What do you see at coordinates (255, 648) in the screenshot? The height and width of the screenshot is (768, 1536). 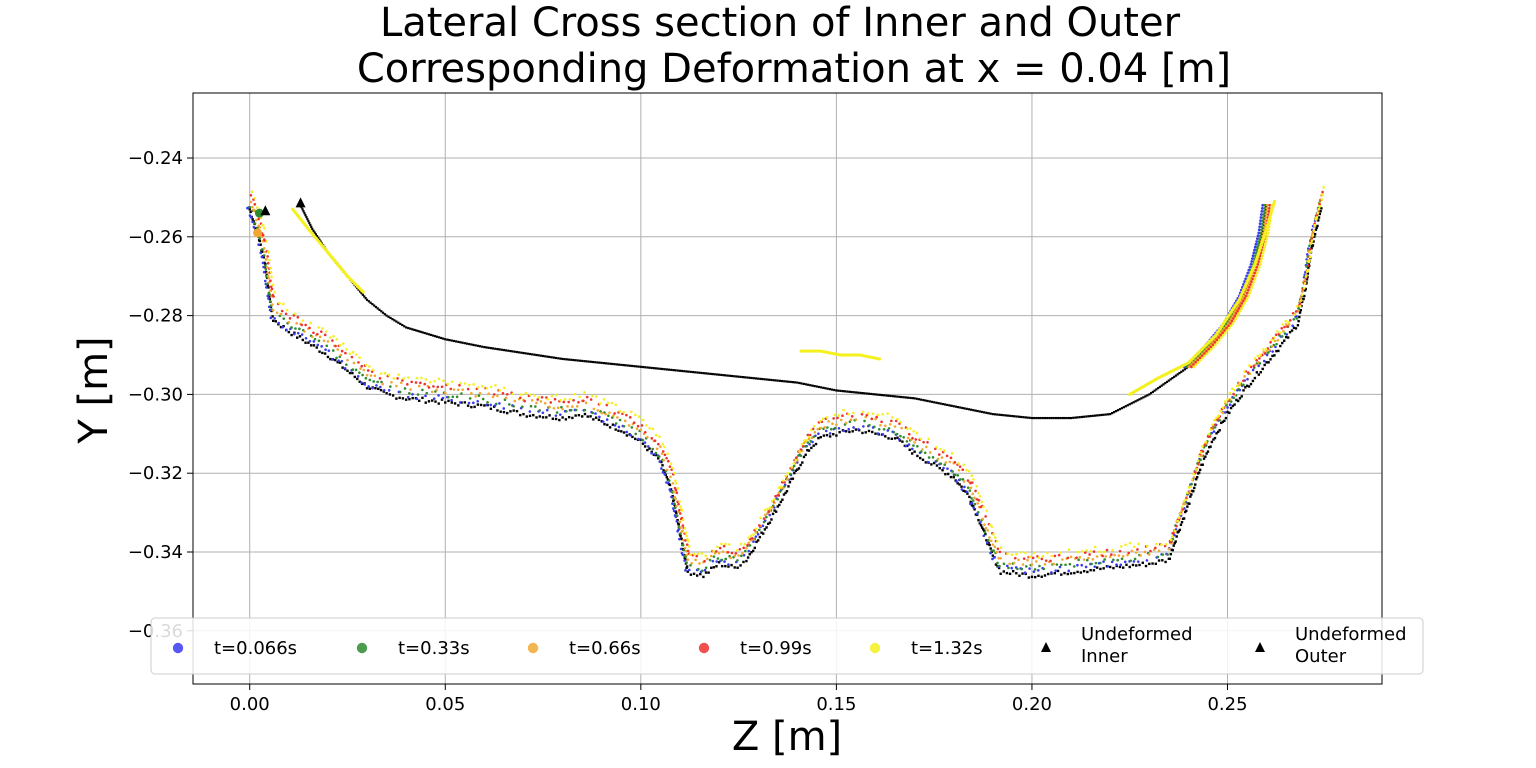 I see `legend-label: t=0.066s` at bounding box center [255, 648].